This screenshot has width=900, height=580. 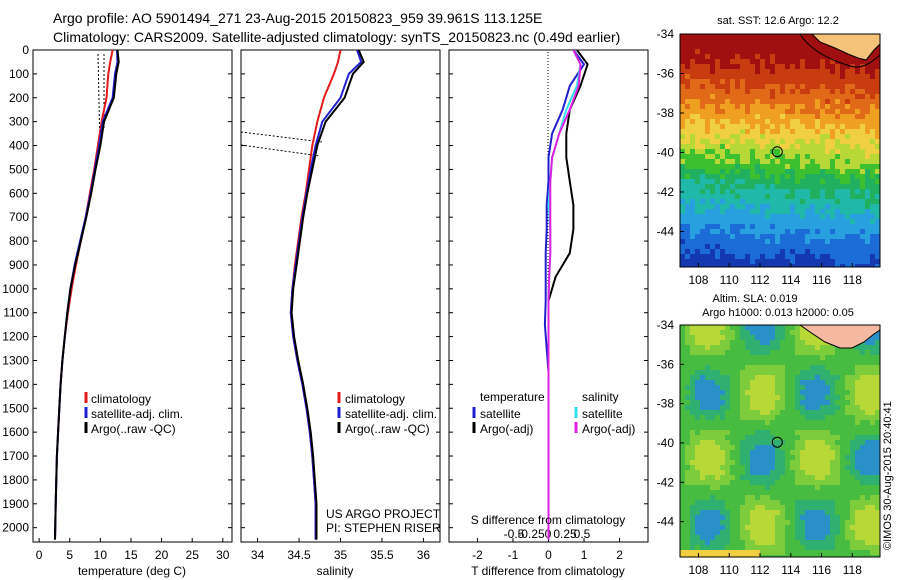 I want to click on y-tick-label: -44, so click(x=666, y=522).